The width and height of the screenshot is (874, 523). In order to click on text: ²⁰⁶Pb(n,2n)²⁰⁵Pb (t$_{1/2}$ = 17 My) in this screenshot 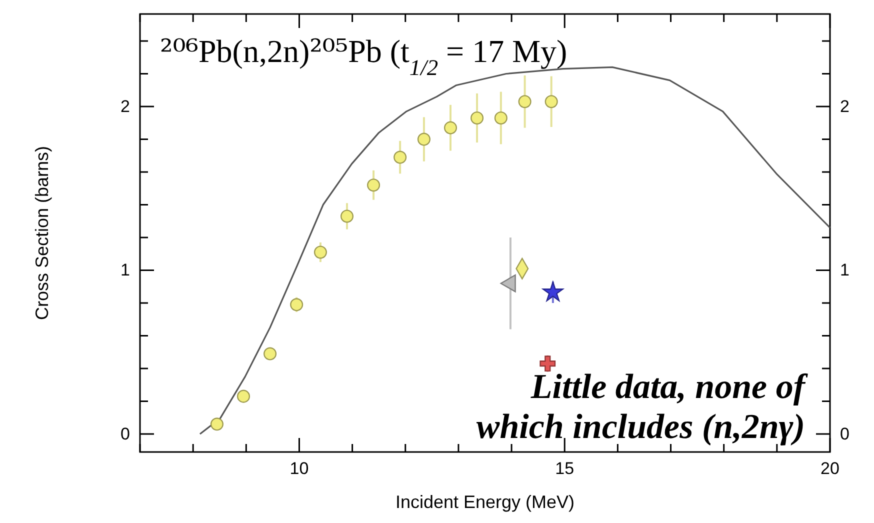, I will do `click(364, 56)`.